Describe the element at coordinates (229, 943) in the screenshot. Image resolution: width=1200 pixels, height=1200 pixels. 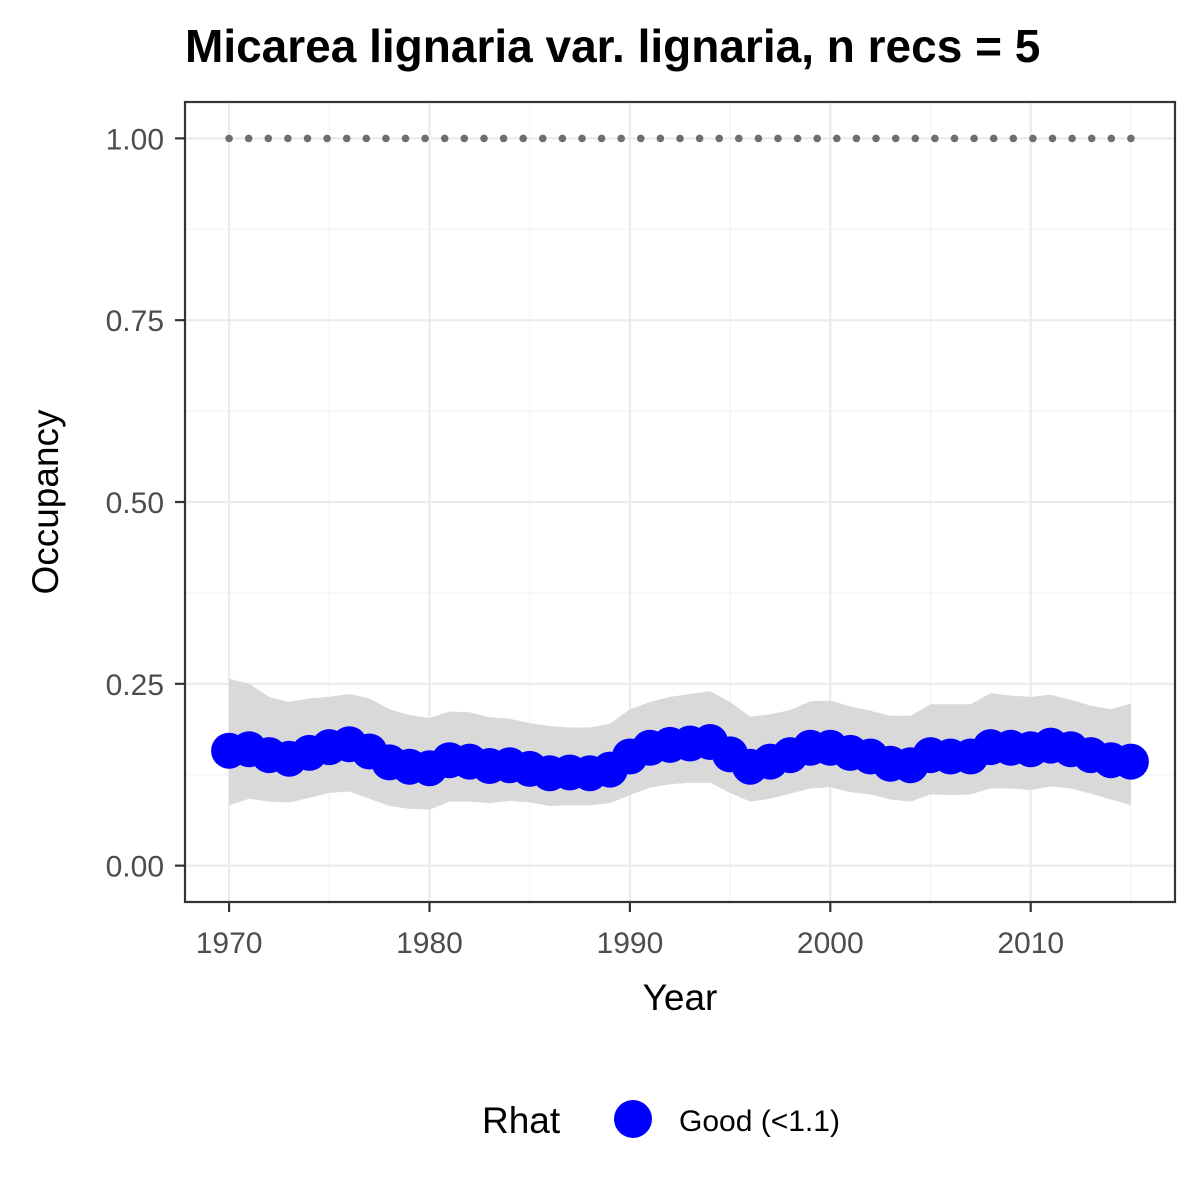
I see `x-tick-label: 1970` at that location.